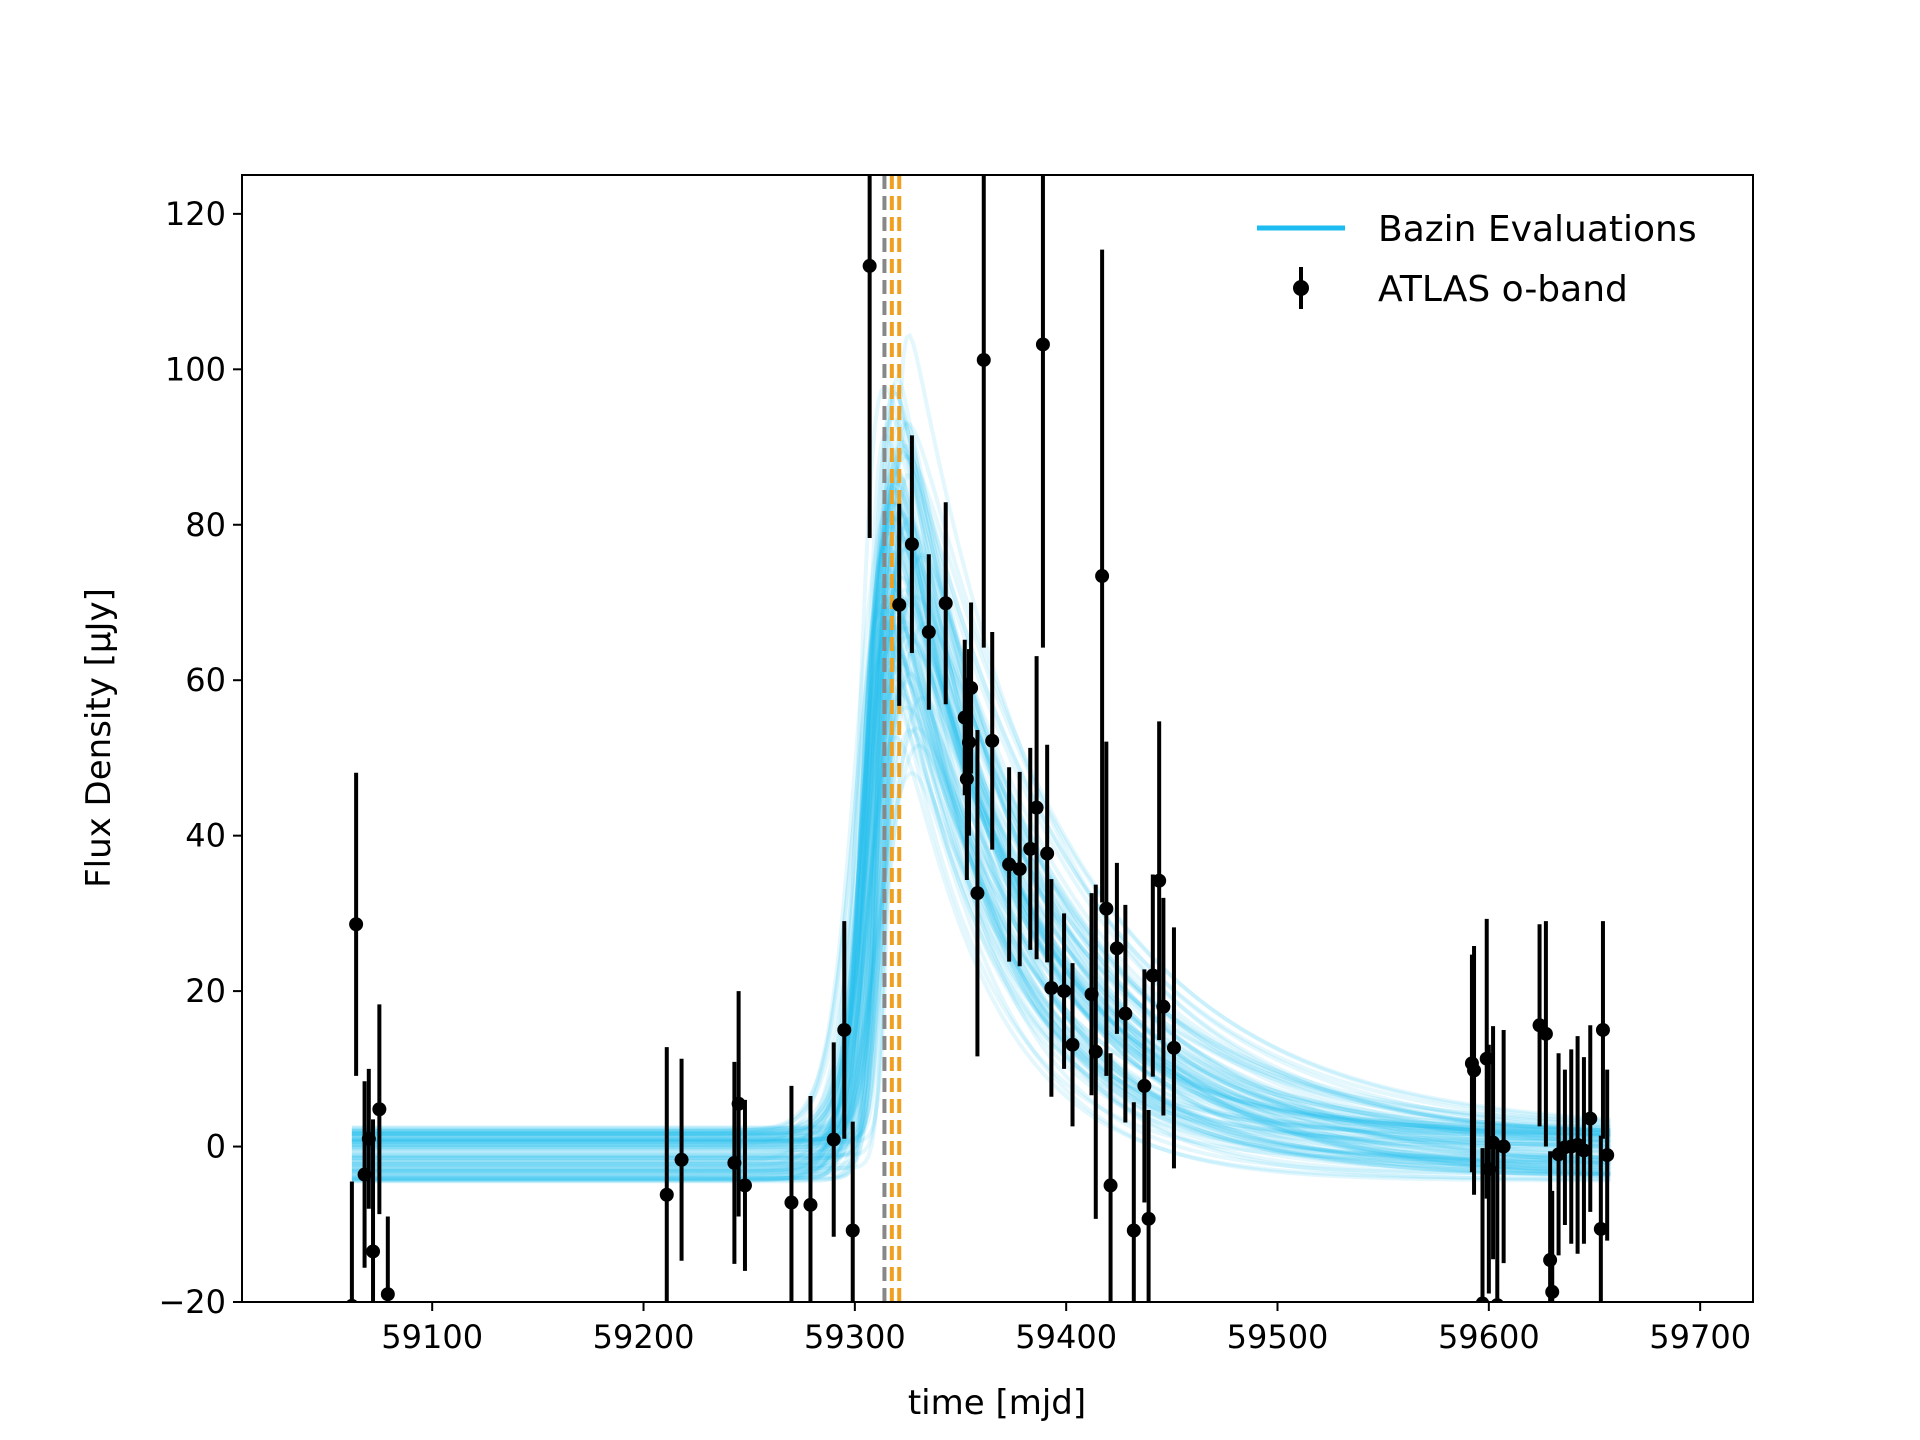 This screenshot has height=1440, width=1920. I want to click on x-tick-label: 59700, so click(1700, 1337).